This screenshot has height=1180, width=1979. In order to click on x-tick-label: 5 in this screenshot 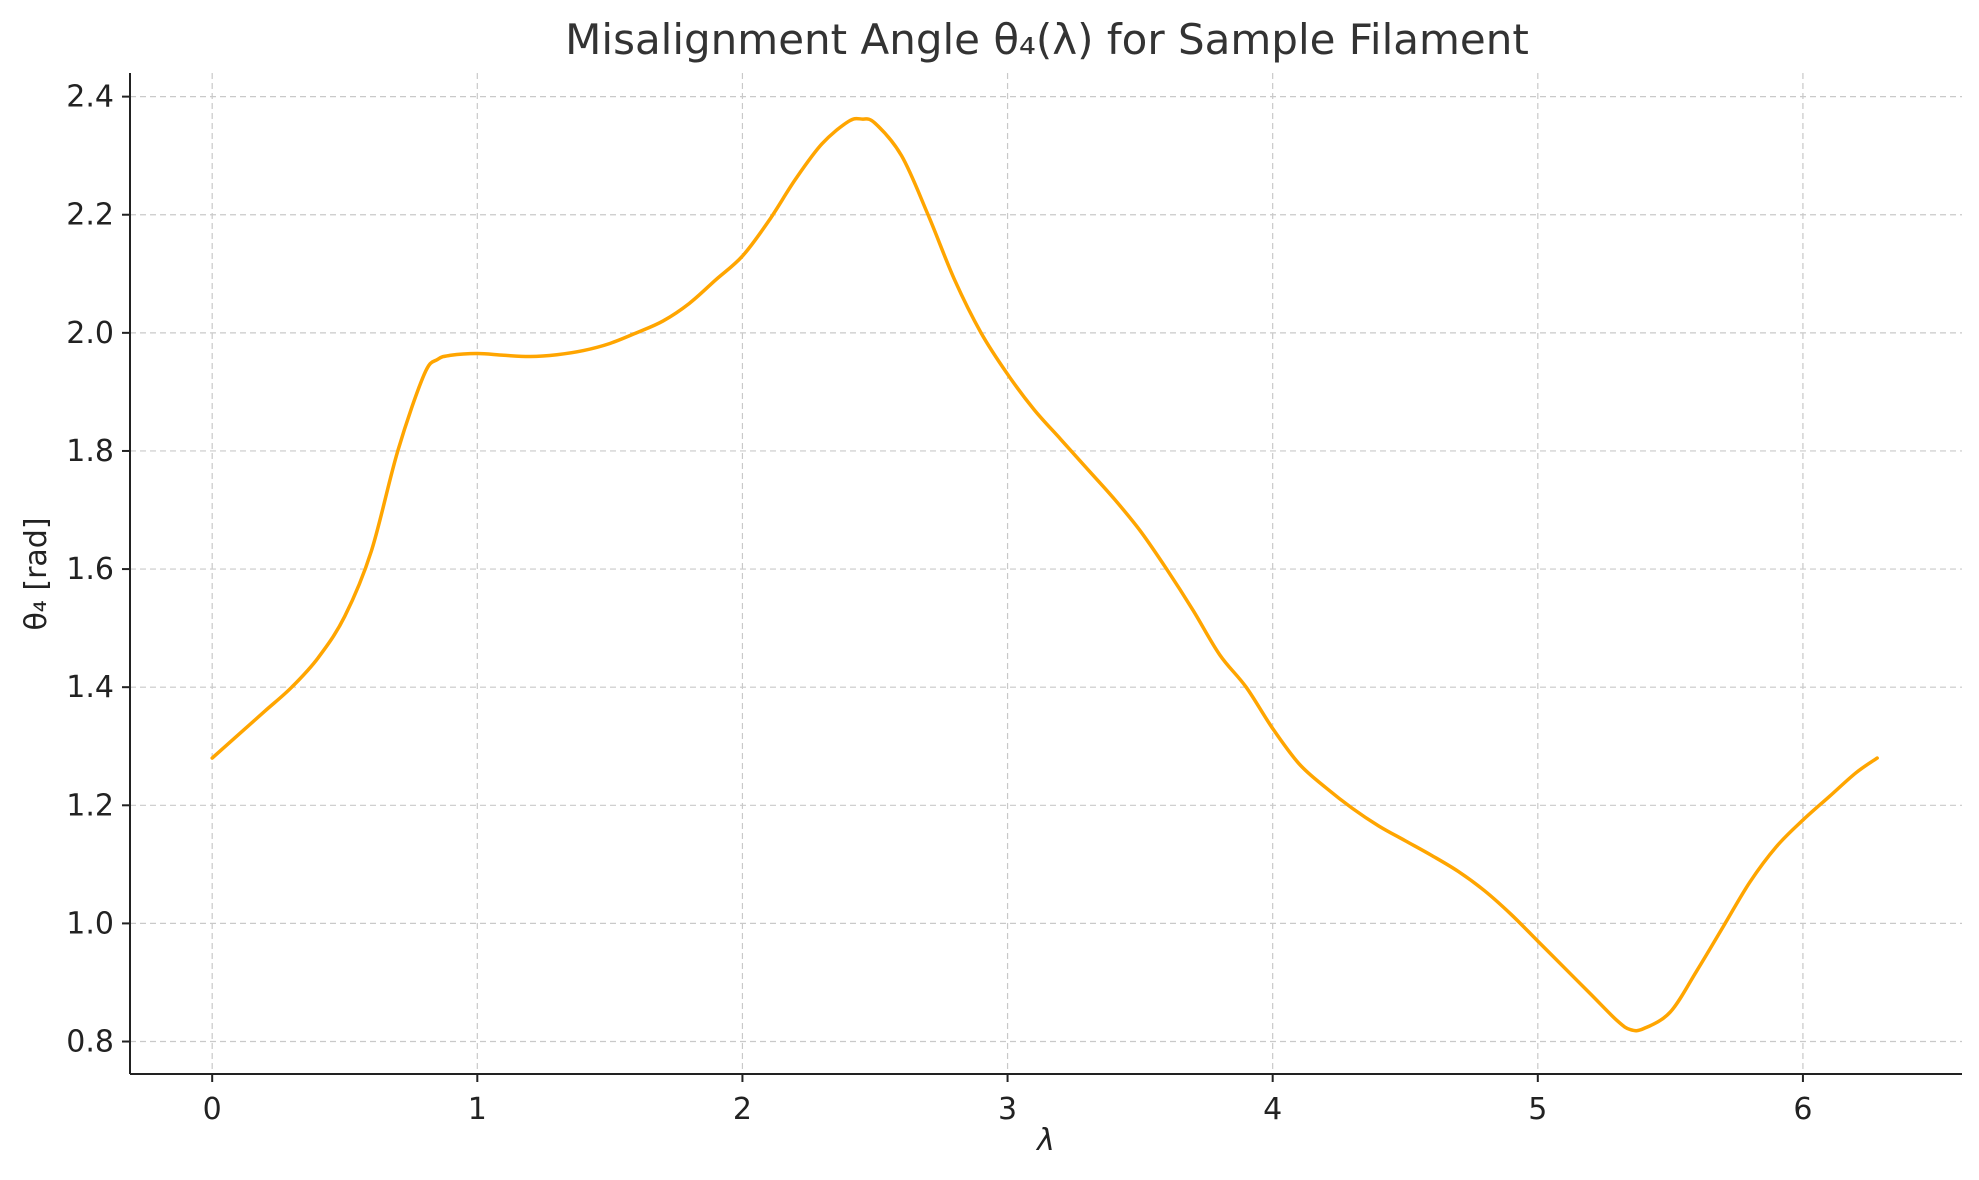, I will do `click(1537, 1109)`.